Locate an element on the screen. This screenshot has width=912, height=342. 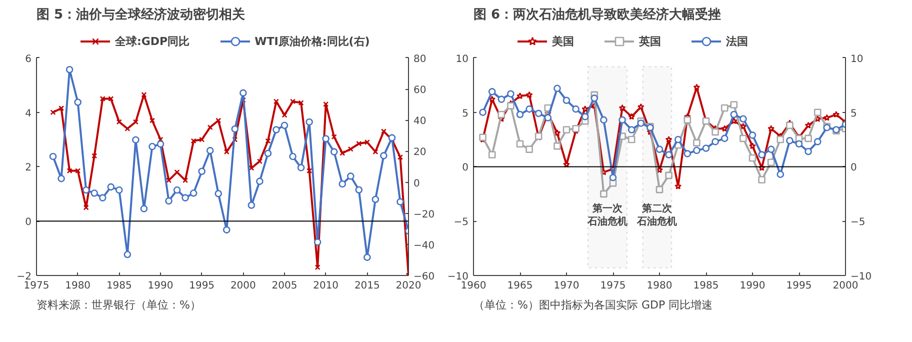
y-tick-label: −10 is located at coordinates (458, 277).